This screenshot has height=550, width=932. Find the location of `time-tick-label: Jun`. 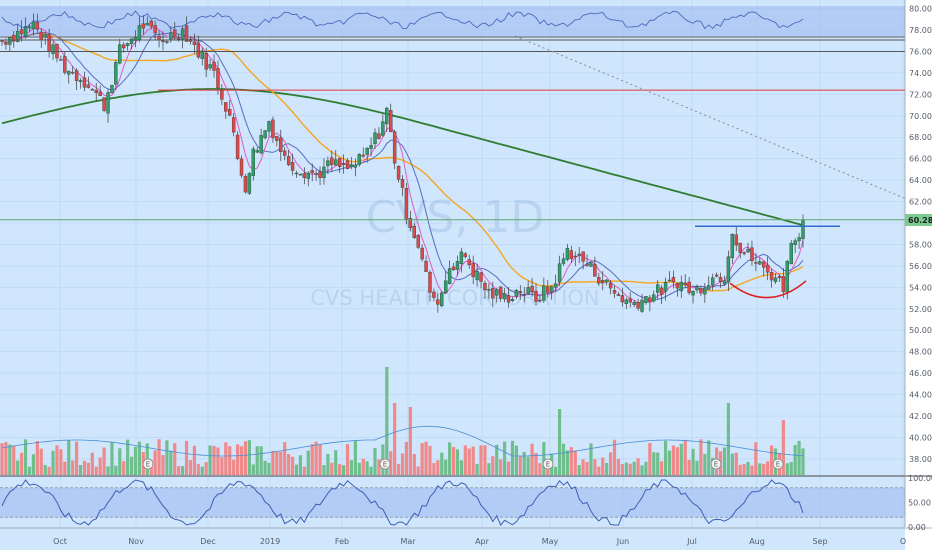

time-tick-label: Jun is located at coordinates (623, 541).